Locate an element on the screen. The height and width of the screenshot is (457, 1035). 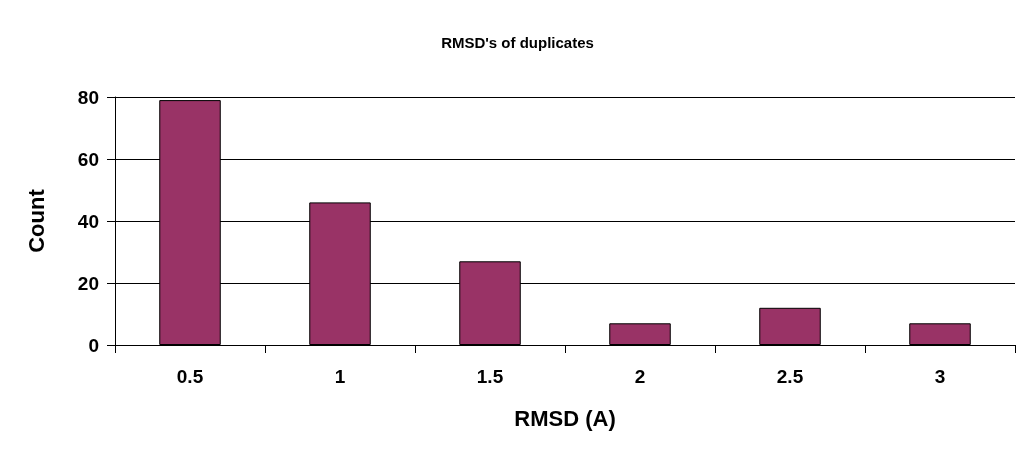
x-axis-title: RMSD (A) is located at coordinates (565, 418).